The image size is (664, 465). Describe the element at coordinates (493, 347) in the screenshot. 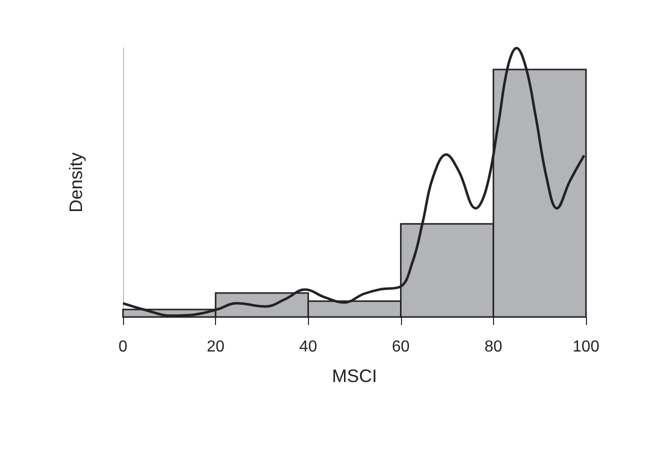

I see `x-tick-label: 80` at that location.